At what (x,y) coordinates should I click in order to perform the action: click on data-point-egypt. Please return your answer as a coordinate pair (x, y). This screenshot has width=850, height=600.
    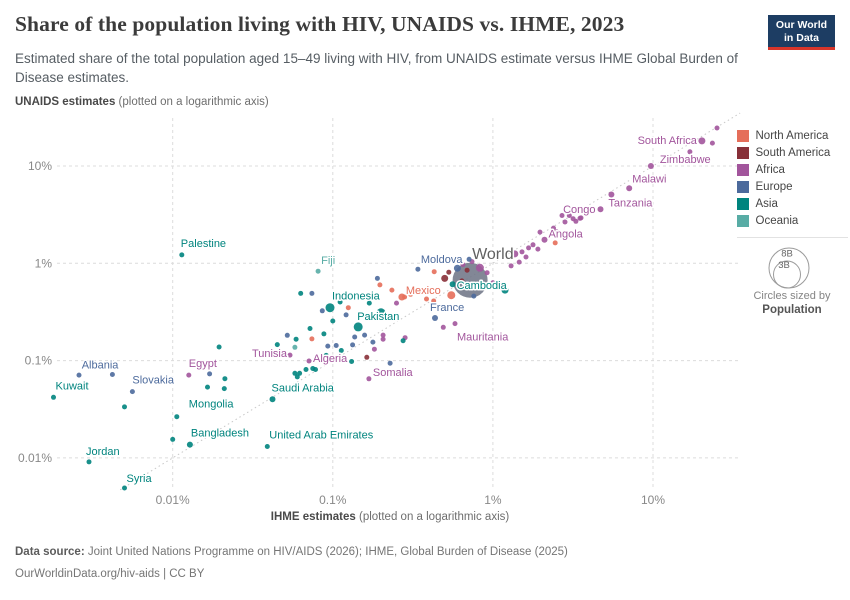
    Looking at the image, I should click on (189, 375).